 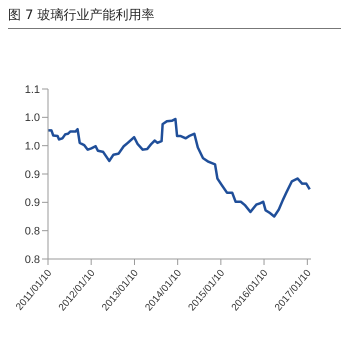 What do you see at coordinates (174, 17) in the screenshot?
I see `chart-title: 图 7 玻璃行业产能利用率` at bounding box center [174, 17].